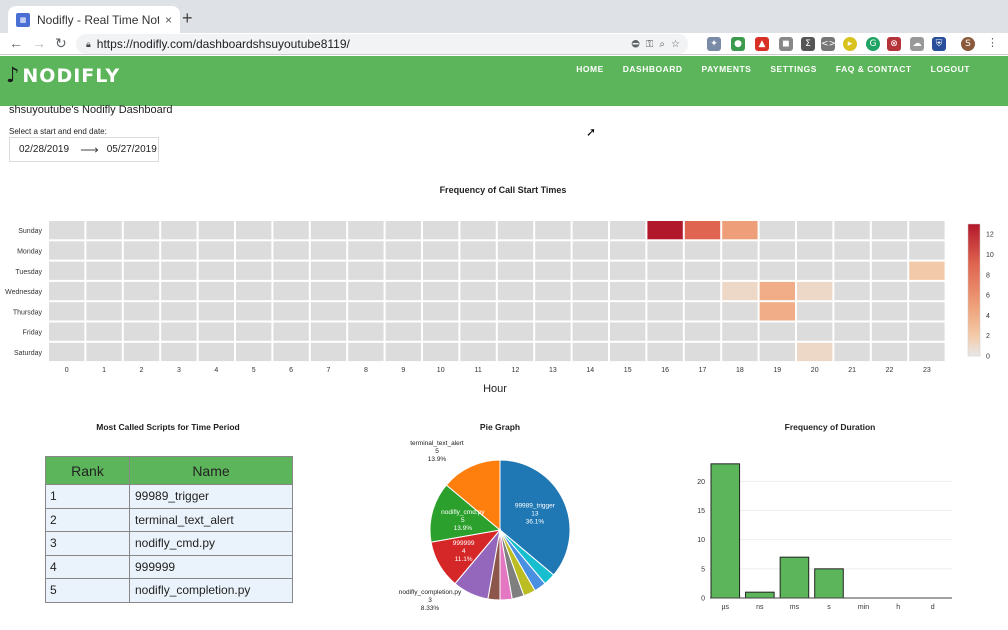 This screenshot has height=630, width=1008. Describe the element at coordinates (950, 69) in the screenshot. I see `nav-logout: LOGOUT` at that location.